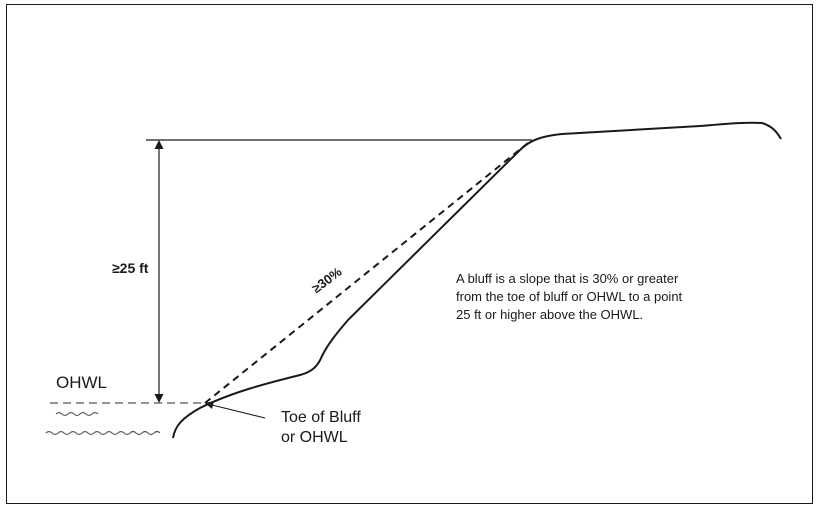  What do you see at coordinates (238, 411) in the screenshot?
I see `toe-leader-line` at bounding box center [238, 411].